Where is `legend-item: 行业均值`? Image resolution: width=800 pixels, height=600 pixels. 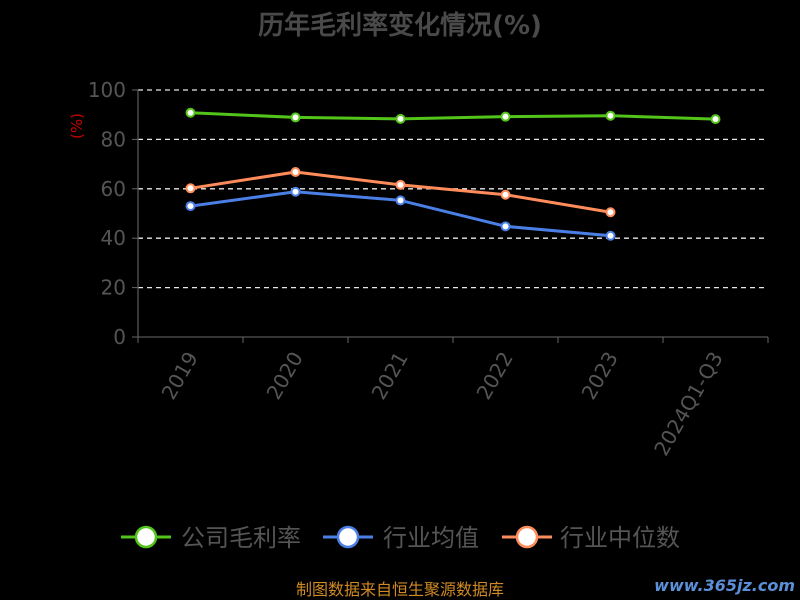
legend-item: 行业均值 is located at coordinates (401, 538).